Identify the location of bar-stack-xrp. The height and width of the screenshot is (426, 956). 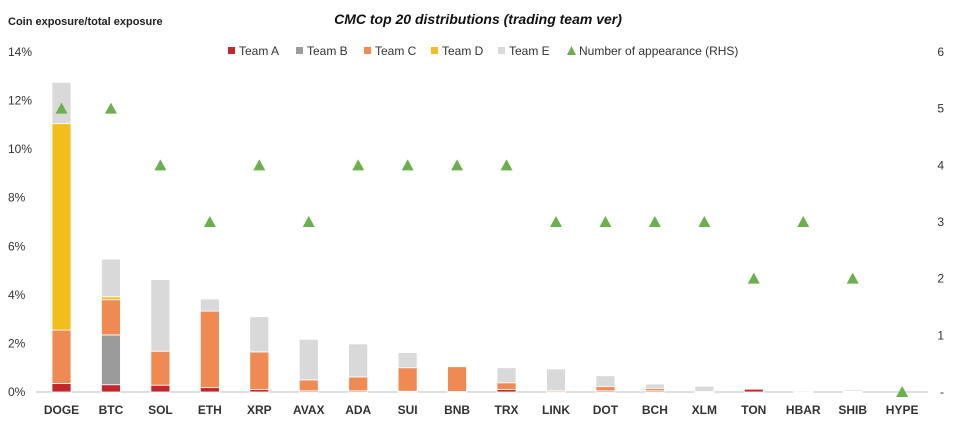
(259, 354).